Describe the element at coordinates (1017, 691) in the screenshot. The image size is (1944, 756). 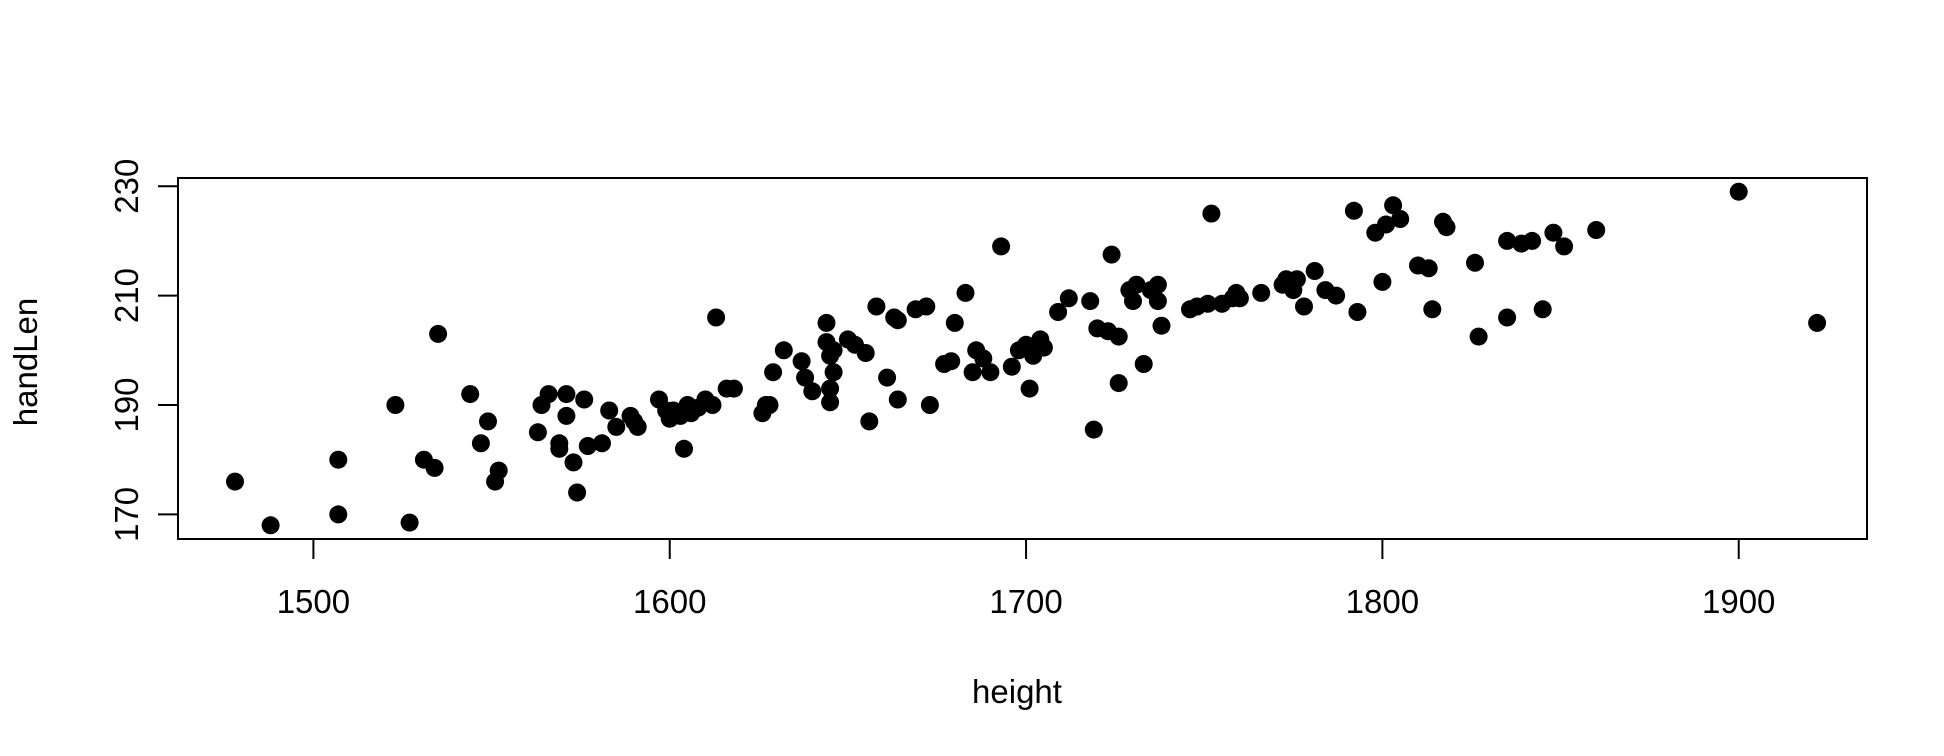
I see `x-axis-label: height` at that location.